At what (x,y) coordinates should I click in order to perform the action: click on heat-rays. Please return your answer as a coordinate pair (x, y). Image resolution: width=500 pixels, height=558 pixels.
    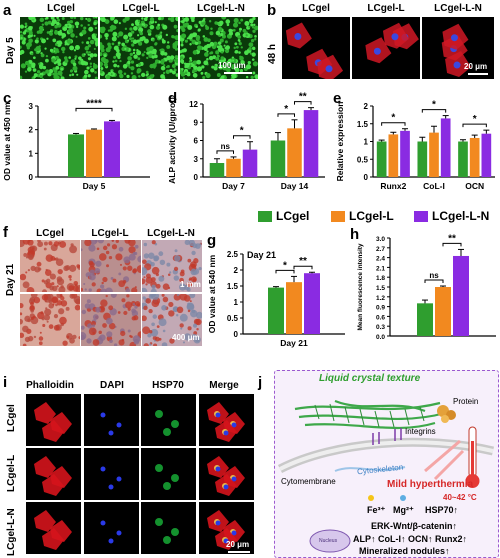
    Looking at the image, I should click on (444, 460).